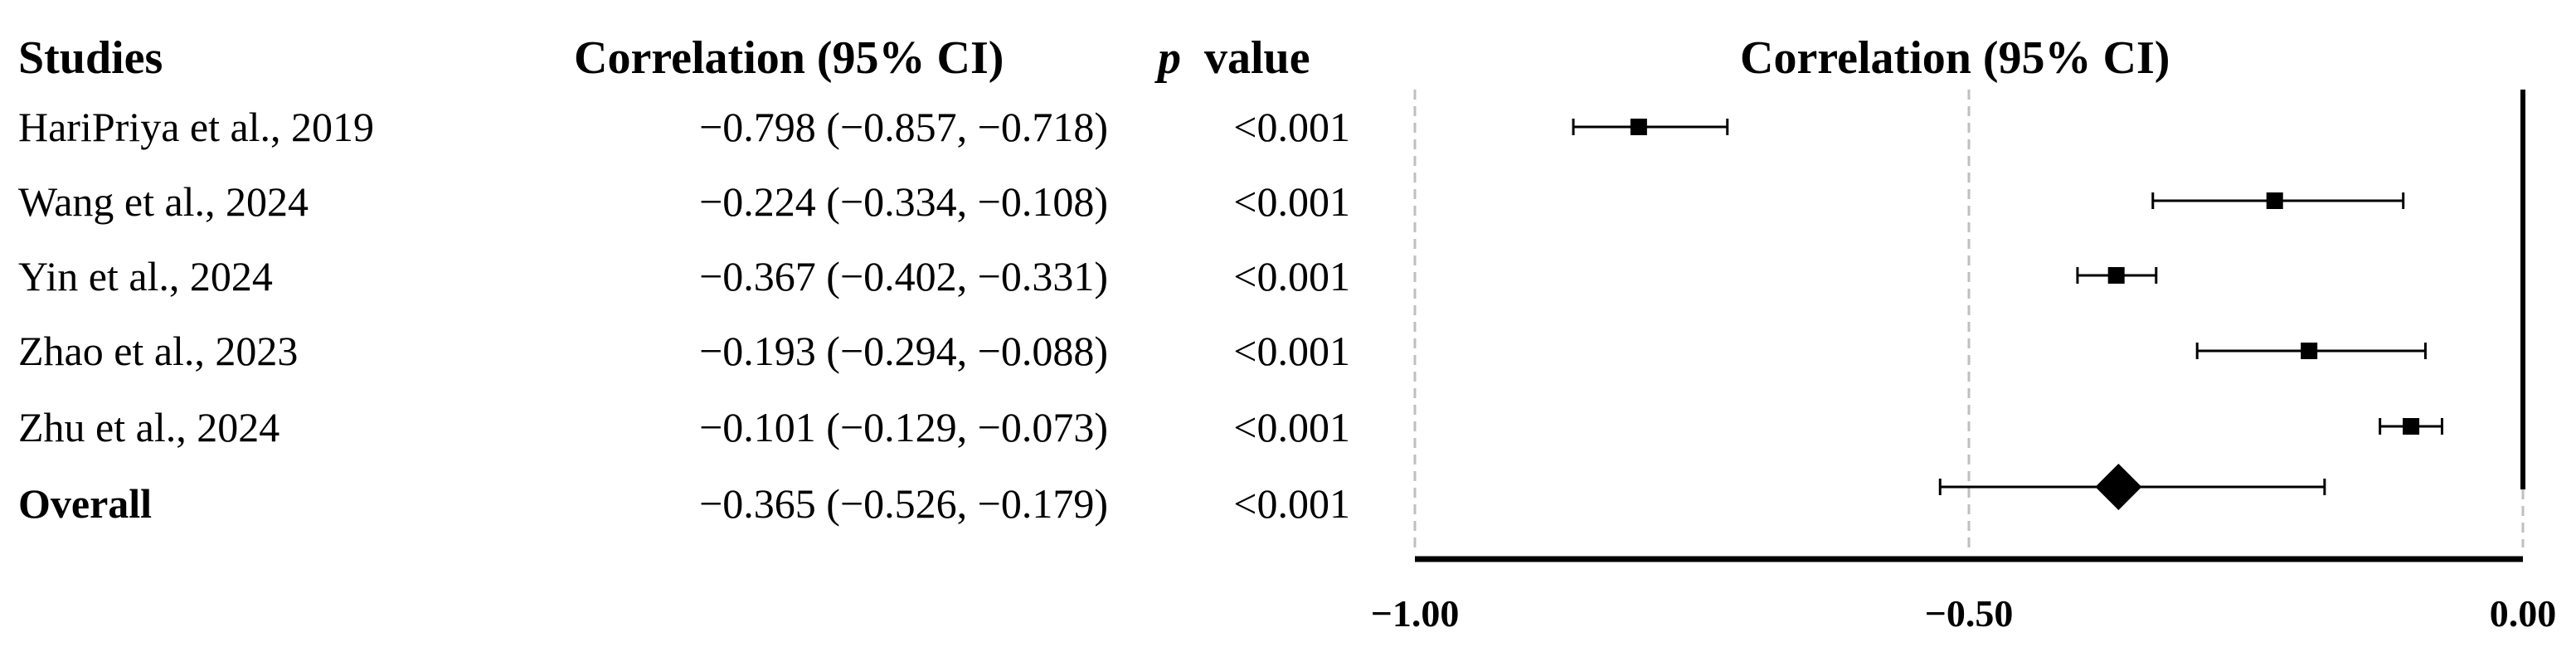  Describe the element at coordinates (91, 58) in the screenshot. I see `header-studies: Studies` at that location.